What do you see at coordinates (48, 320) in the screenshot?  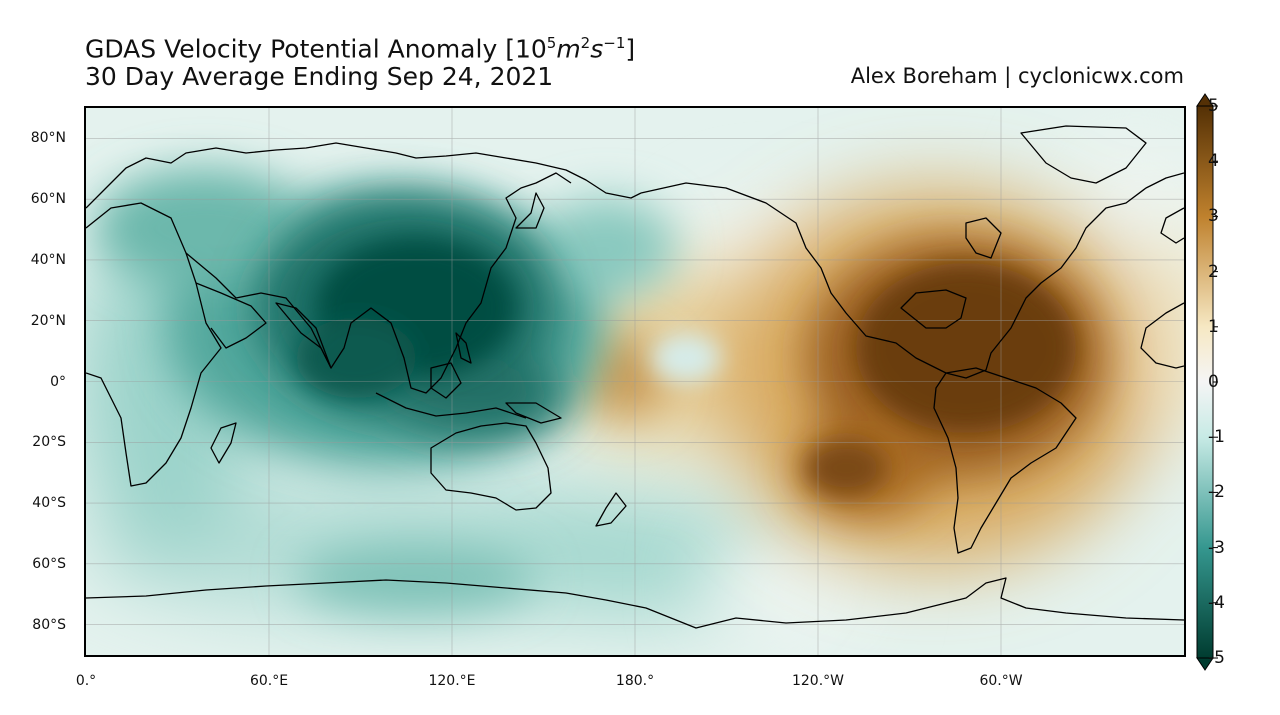 I see `lat-tick-label: 20°N` at bounding box center [48, 320].